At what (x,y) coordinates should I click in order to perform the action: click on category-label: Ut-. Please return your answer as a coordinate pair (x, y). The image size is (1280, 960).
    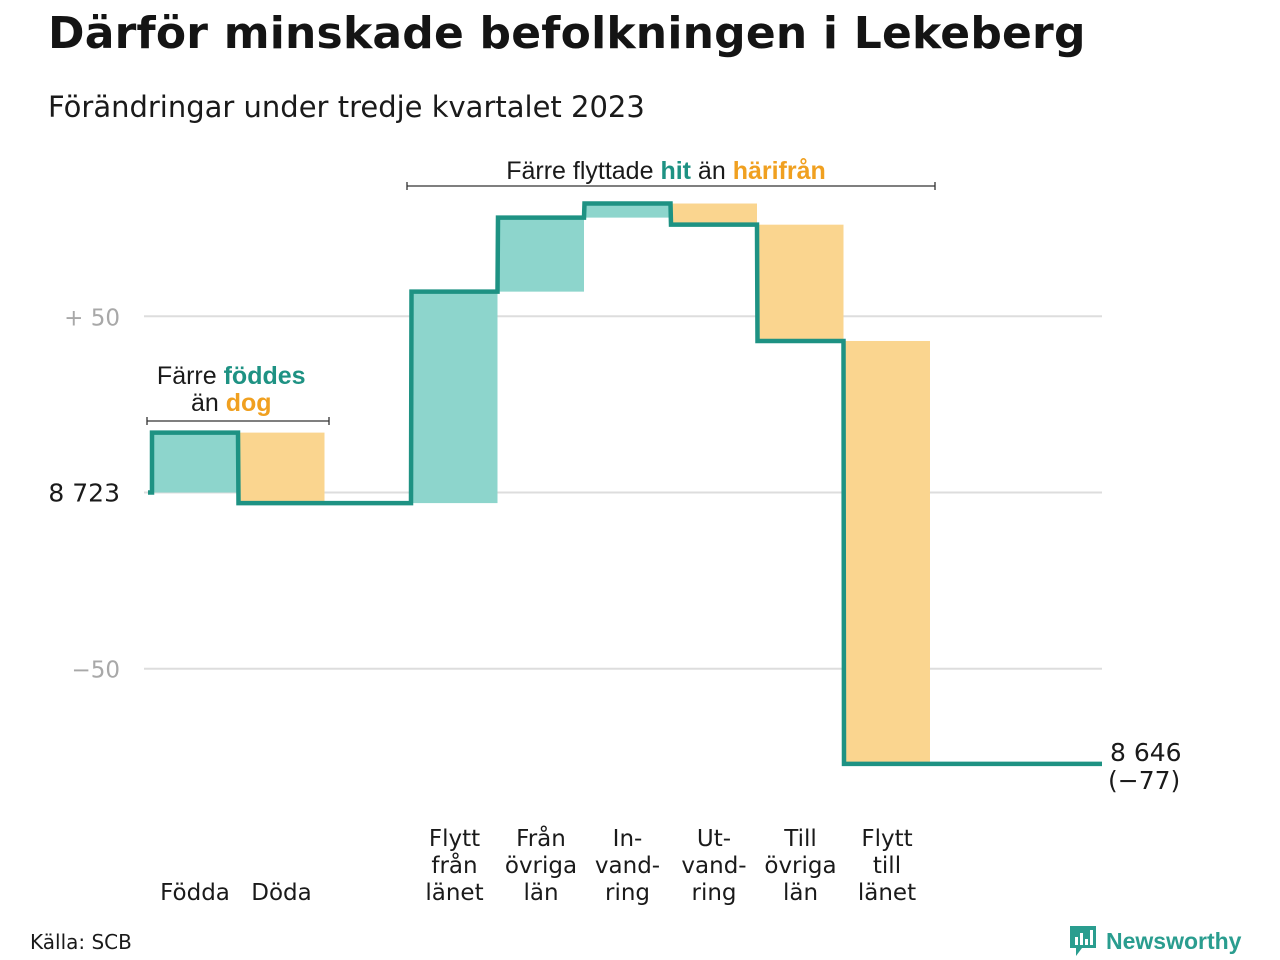
    Looking at the image, I should click on (714, 839).